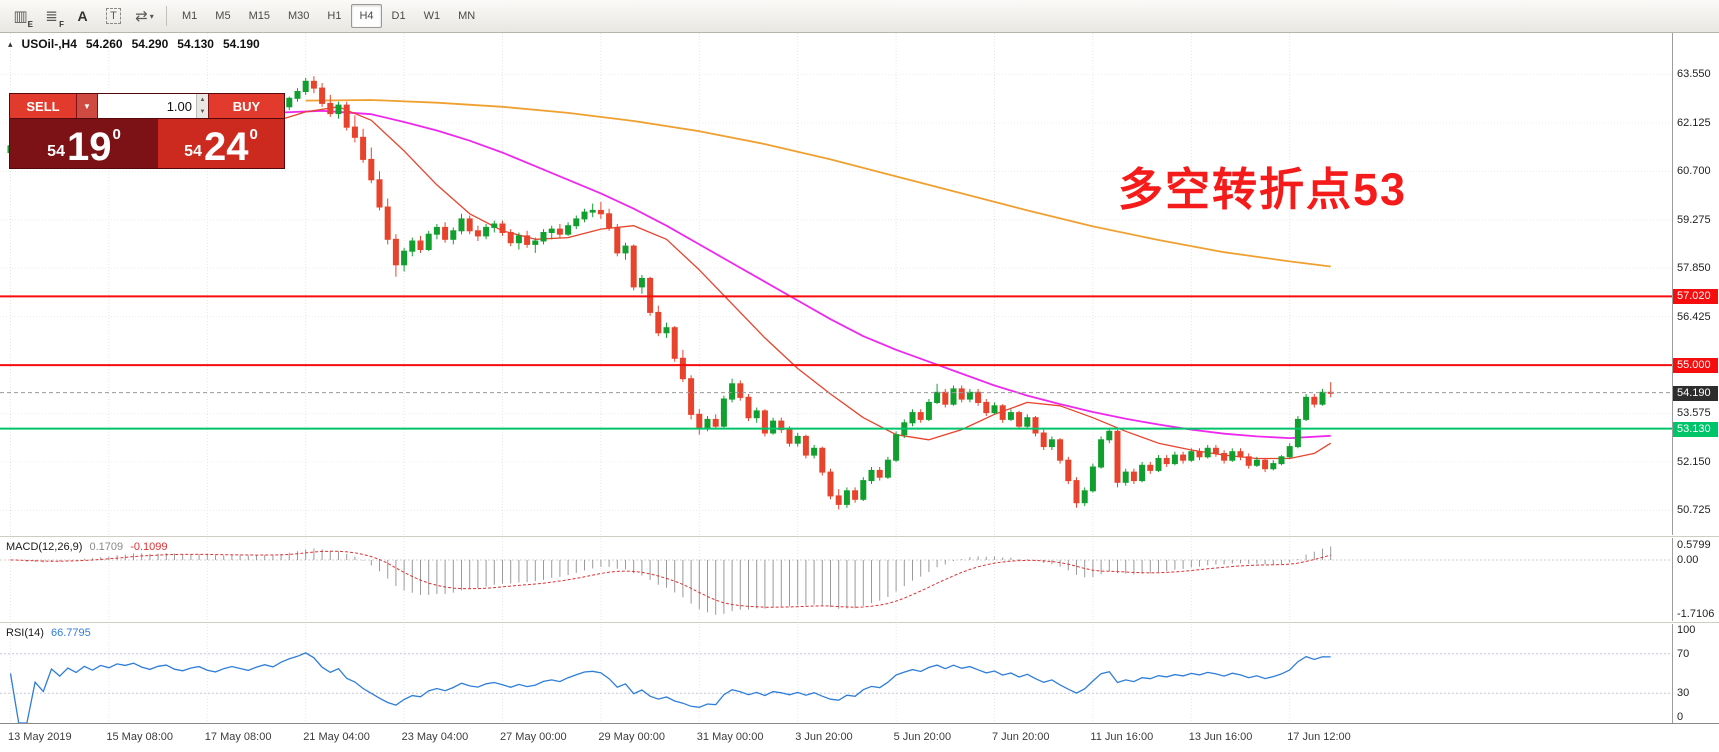 This screenshot has width=1719, height=752. I want to click on symbol-period-label: USOil-,H4, so click(49, 44).